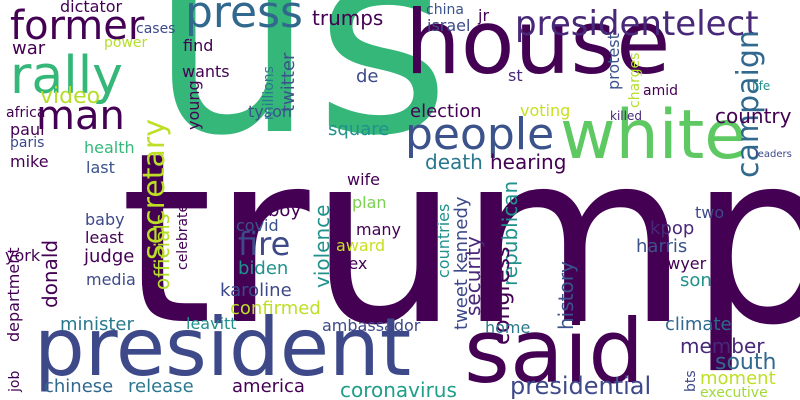 The height and width of the screenshot is (400, 800). Describe the element at coordinates (371, 325) in the screenshot. I see `word-ambassador: ambassador` at that location.